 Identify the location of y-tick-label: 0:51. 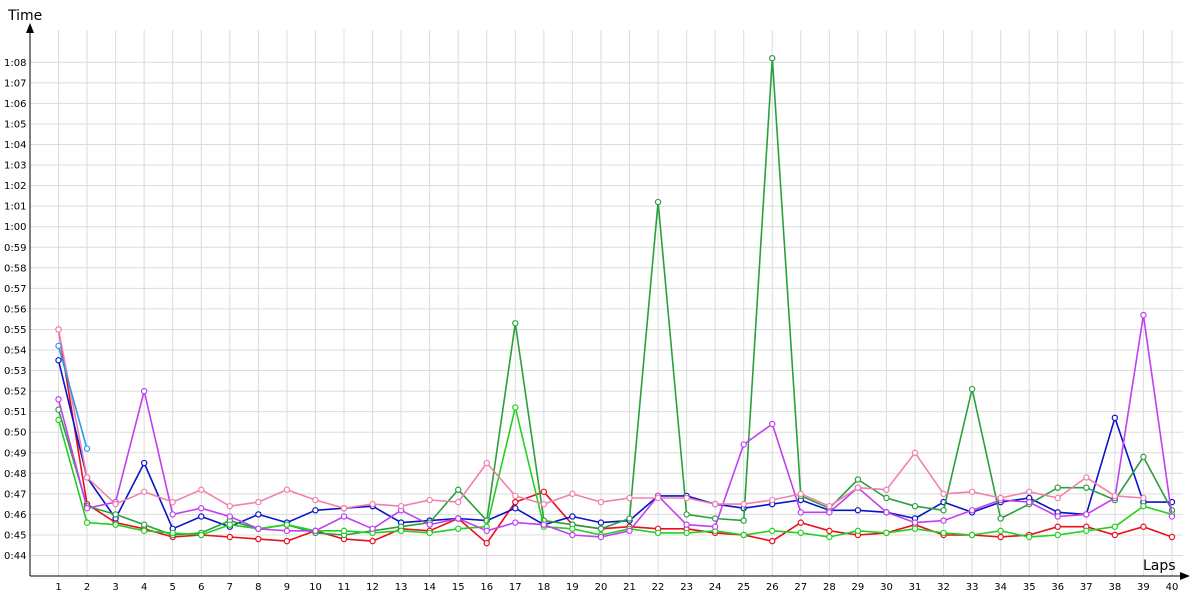
(15, 412).